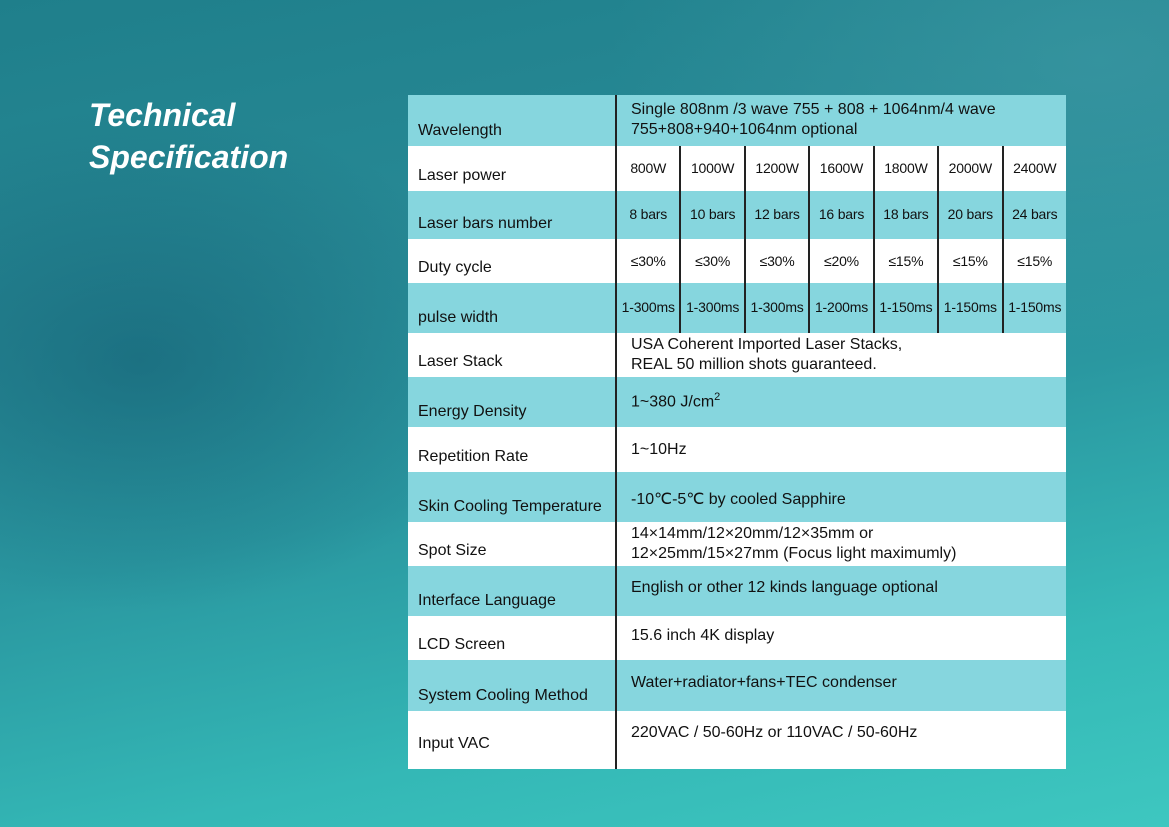  What do you see at coordinates (512, 638) in the screenshot?
I see `spec-label: LCD Screen` at bounding box center [512, 638].